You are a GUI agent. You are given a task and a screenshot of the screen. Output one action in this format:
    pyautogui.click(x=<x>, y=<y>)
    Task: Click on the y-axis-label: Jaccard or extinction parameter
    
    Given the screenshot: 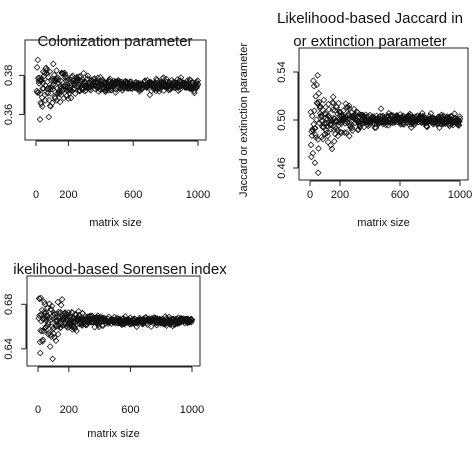 What is the action you would take?
    pyautogui.click(x=244, y=120)
    